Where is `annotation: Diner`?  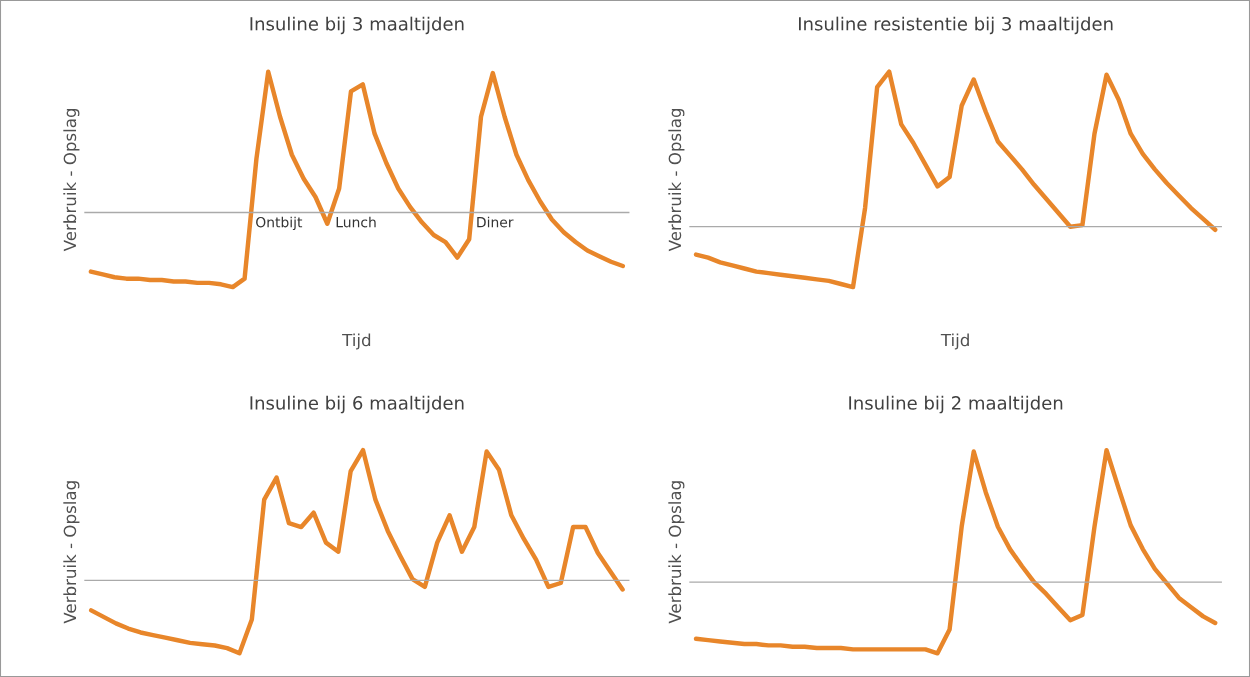 annotation: Diner is located at coordinates (495, 222).